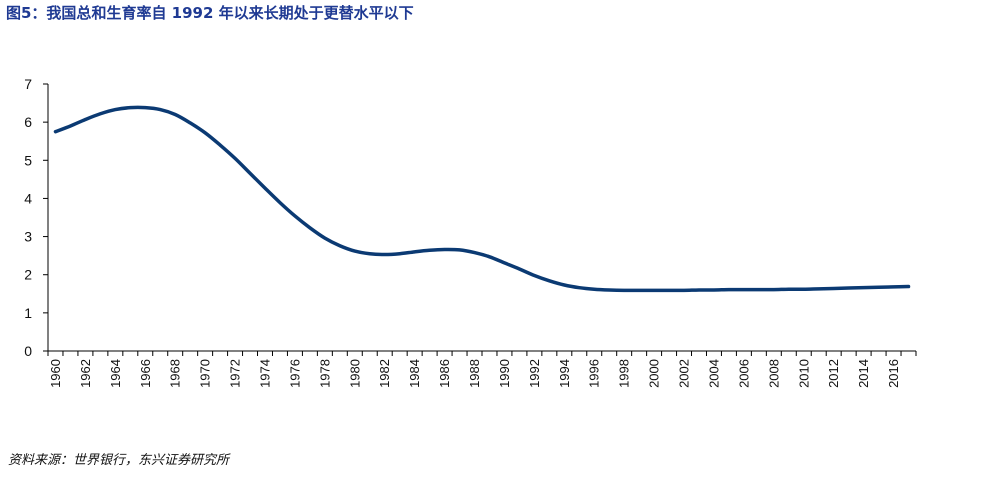 This screenshot has width=1000, height=482. What do you see at coordinates (564, 373) in the screenshot?
I see `x-tick-label: 1994` at bounding box center [564, 373].